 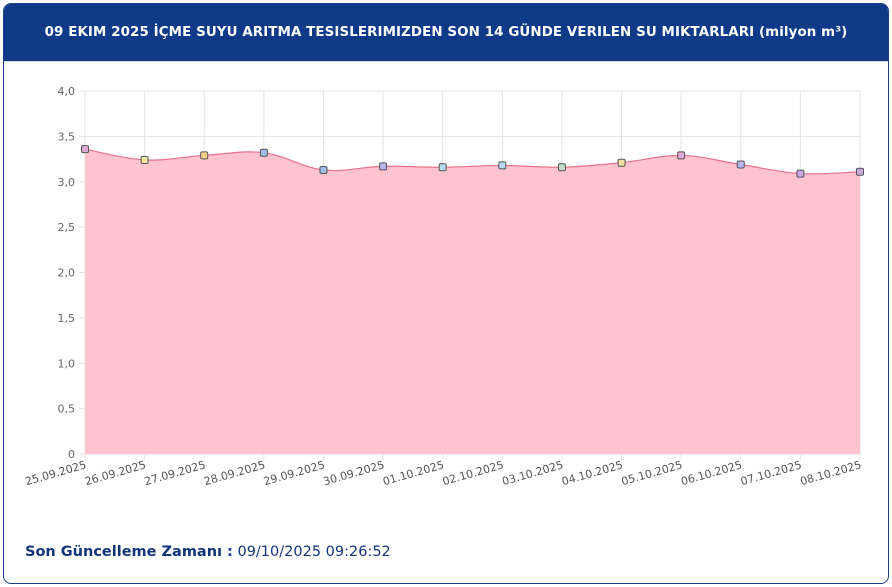 What do you see at coordinates (67, 363) in the screenshot?
I see `y-tick-label: 1,0` at bounding box center [67, 363].